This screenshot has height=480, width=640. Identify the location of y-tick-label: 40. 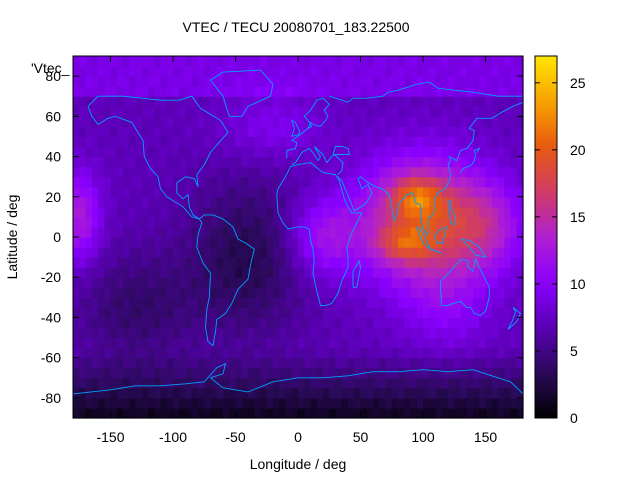
(53, 157).